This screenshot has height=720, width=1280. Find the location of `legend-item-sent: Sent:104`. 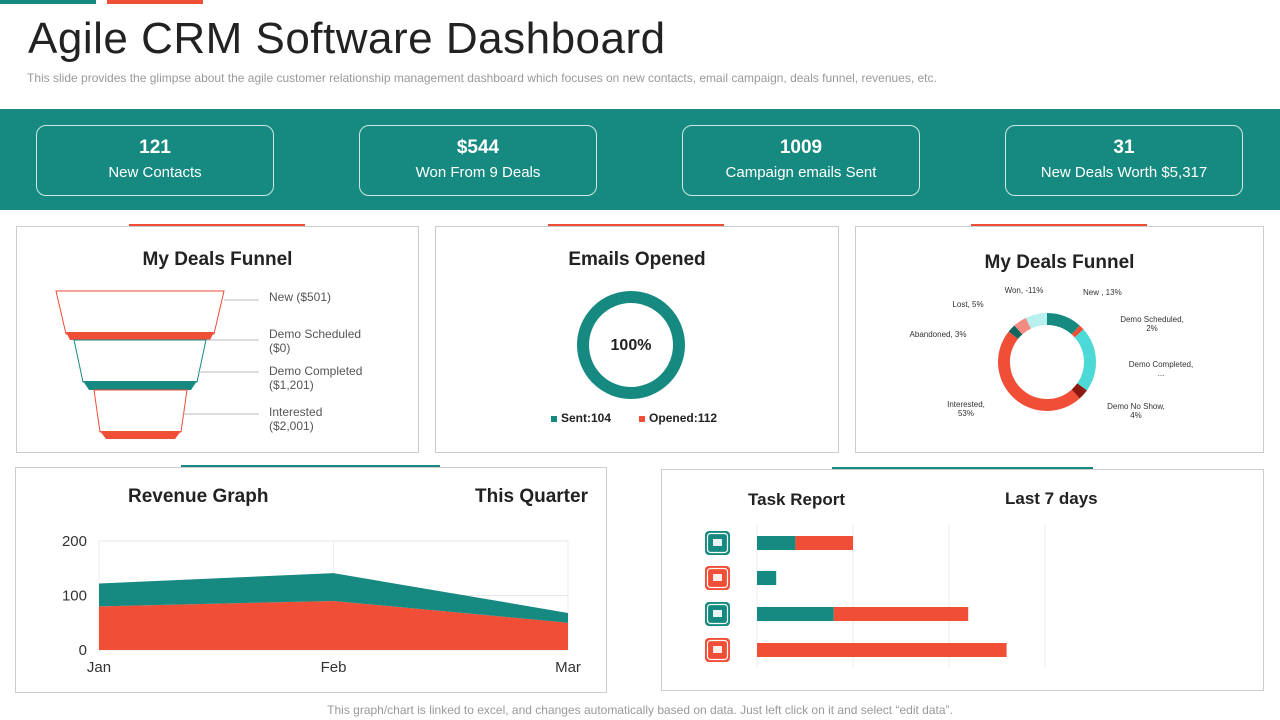

legend-item-sent: Sent:104 is located at coordinates (581, 418).